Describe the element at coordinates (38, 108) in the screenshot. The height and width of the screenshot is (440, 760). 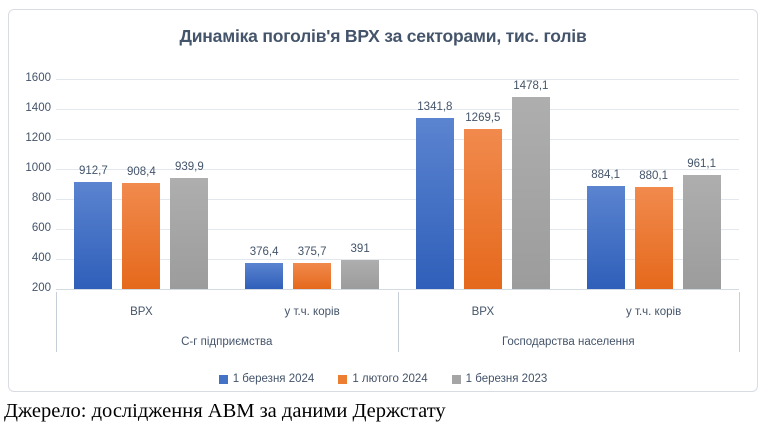
I see `y-axis-tick: 1400` at that location.